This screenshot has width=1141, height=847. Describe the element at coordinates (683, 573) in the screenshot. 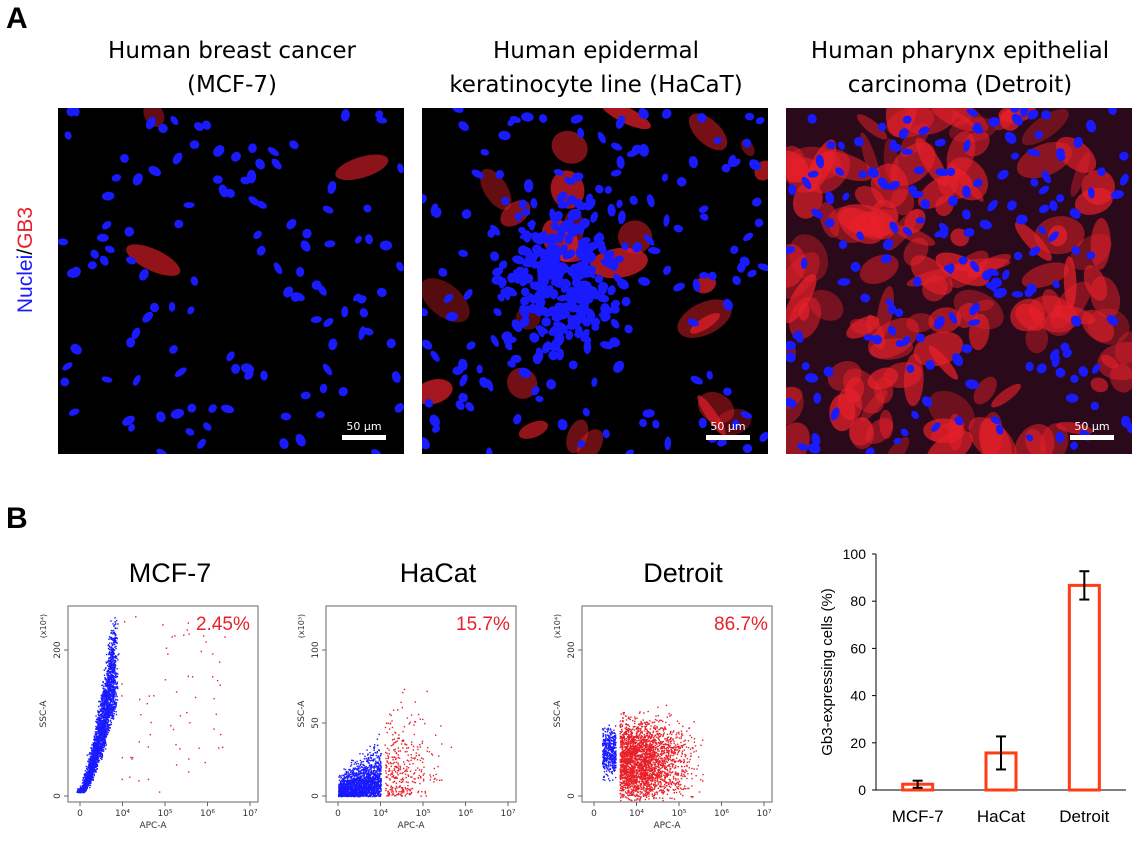

I see `flow-title-detroit: Detroit` at that location.